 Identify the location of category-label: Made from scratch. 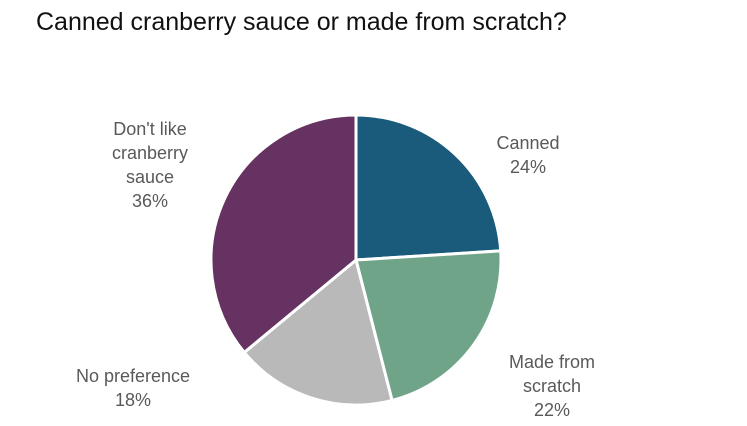
(552, 374).